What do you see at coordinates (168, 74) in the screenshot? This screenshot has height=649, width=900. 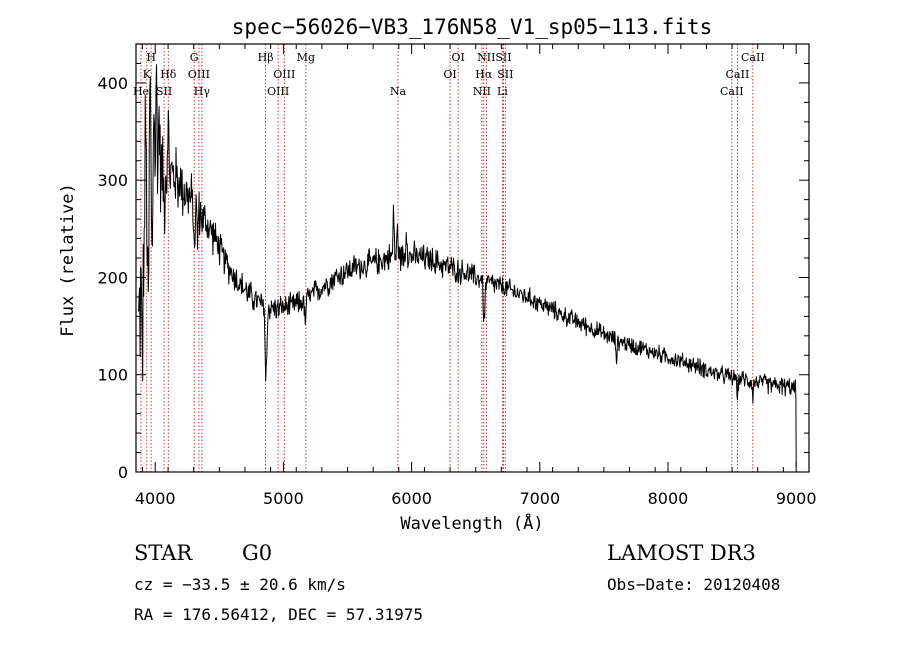 I see `line-label-4: Hδ` at bounding box center [168, 74].